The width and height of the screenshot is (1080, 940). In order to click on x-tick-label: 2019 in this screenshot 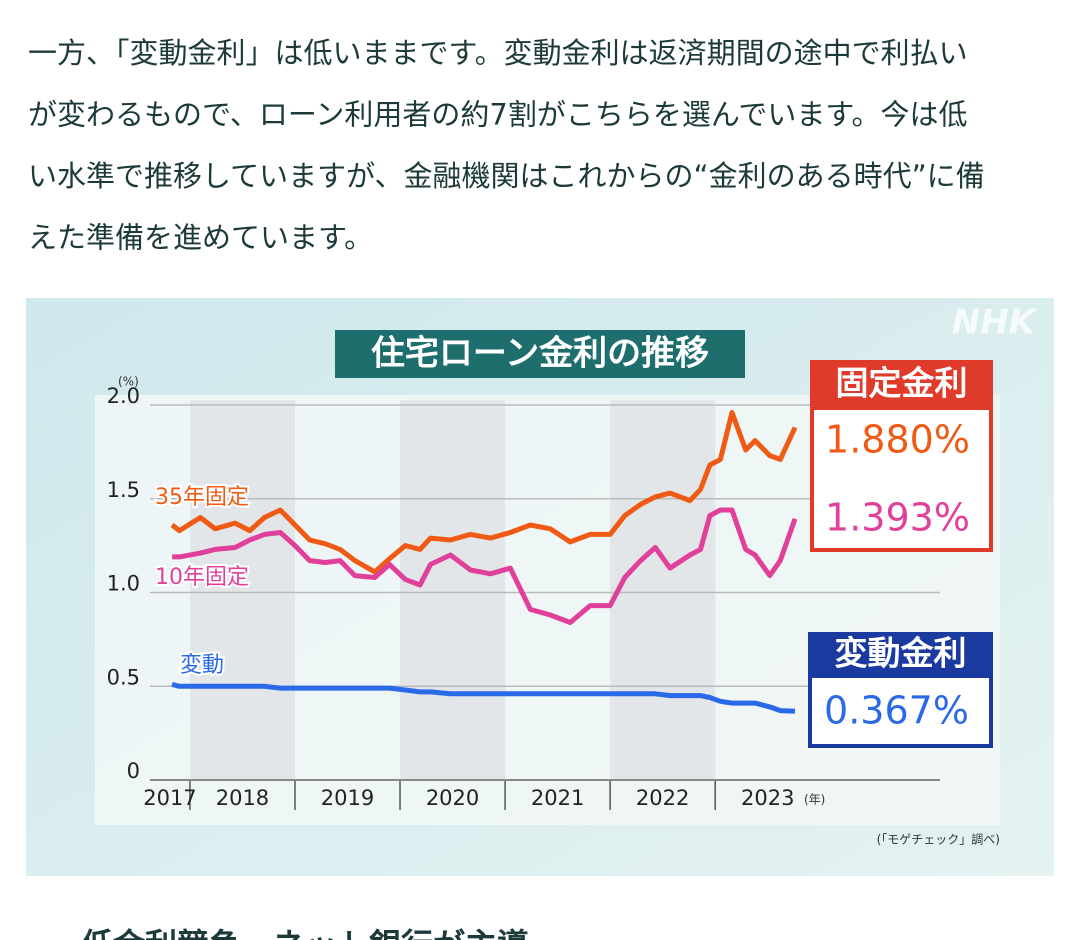, I will do `click(347, 798)`.